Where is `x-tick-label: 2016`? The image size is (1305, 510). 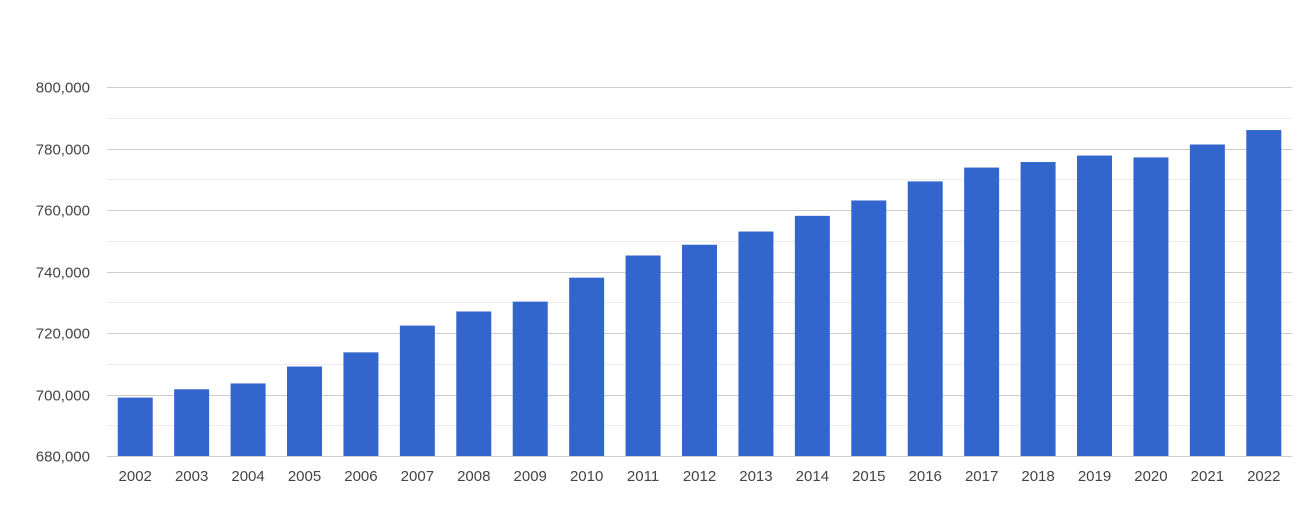
x-tick-label: 2016 is located at coordinates (925, 476).